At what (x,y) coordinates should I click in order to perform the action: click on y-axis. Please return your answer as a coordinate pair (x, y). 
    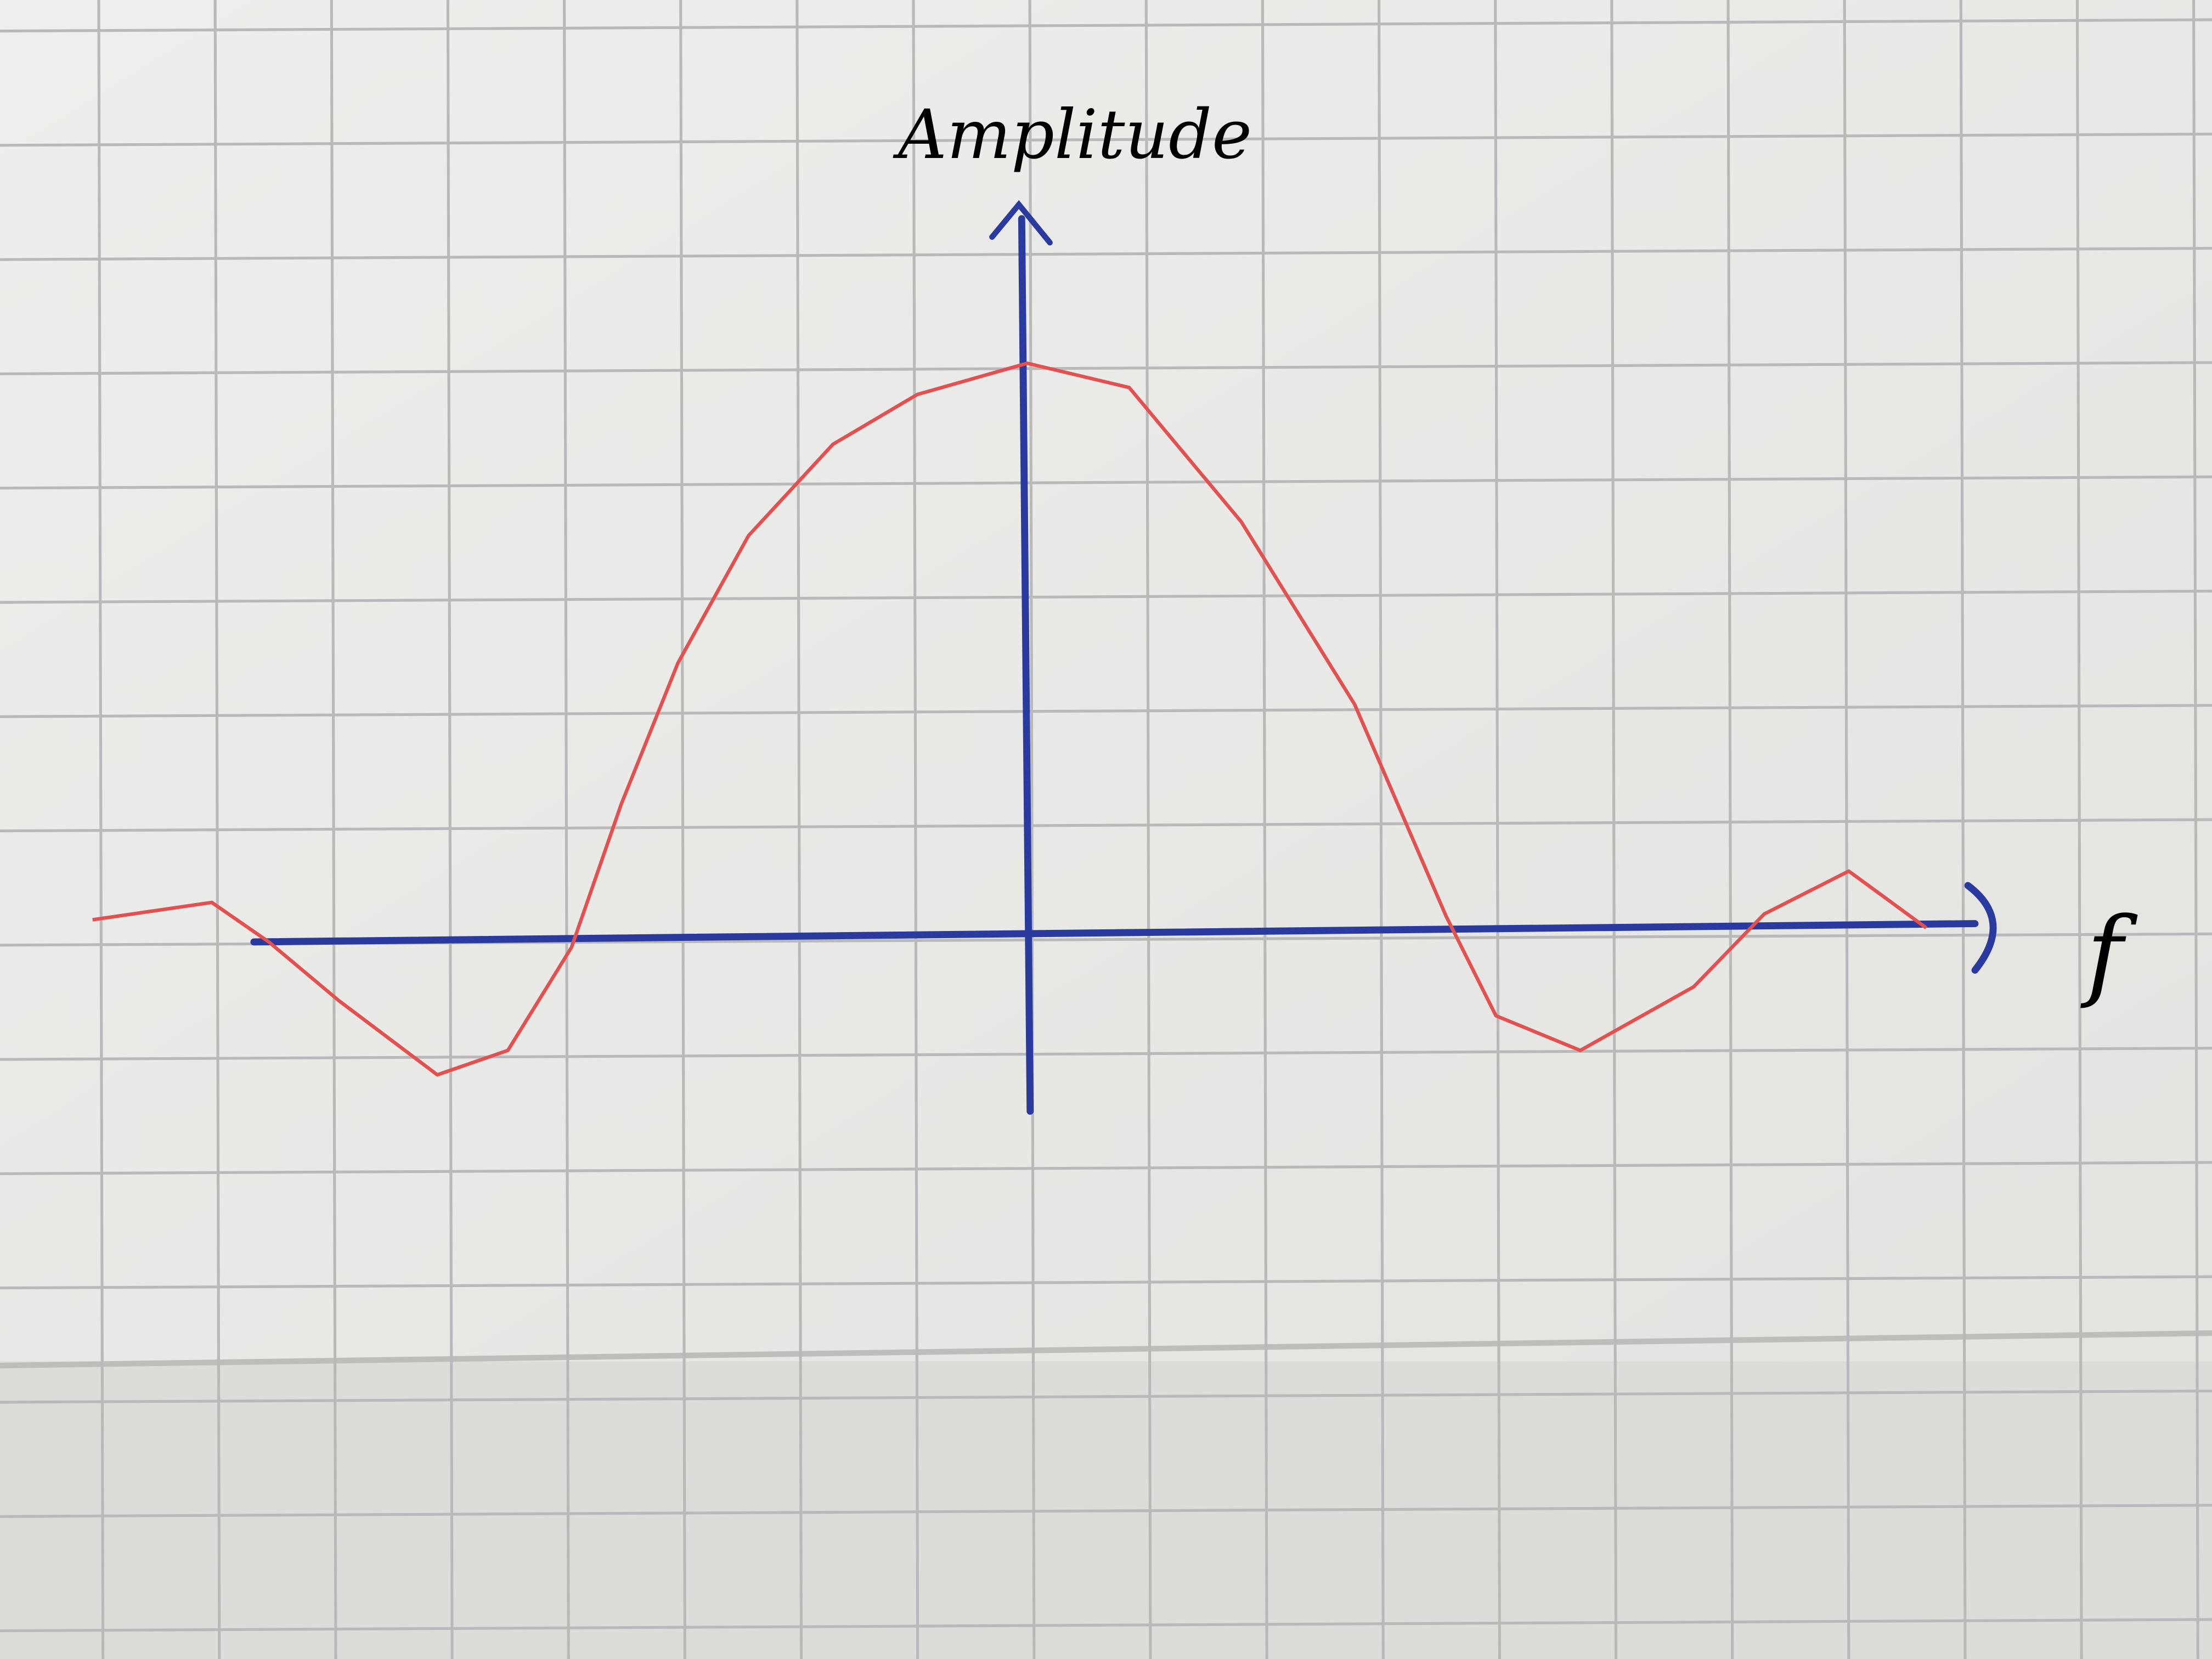
    Looking at the image, I should click on (1026, 665).